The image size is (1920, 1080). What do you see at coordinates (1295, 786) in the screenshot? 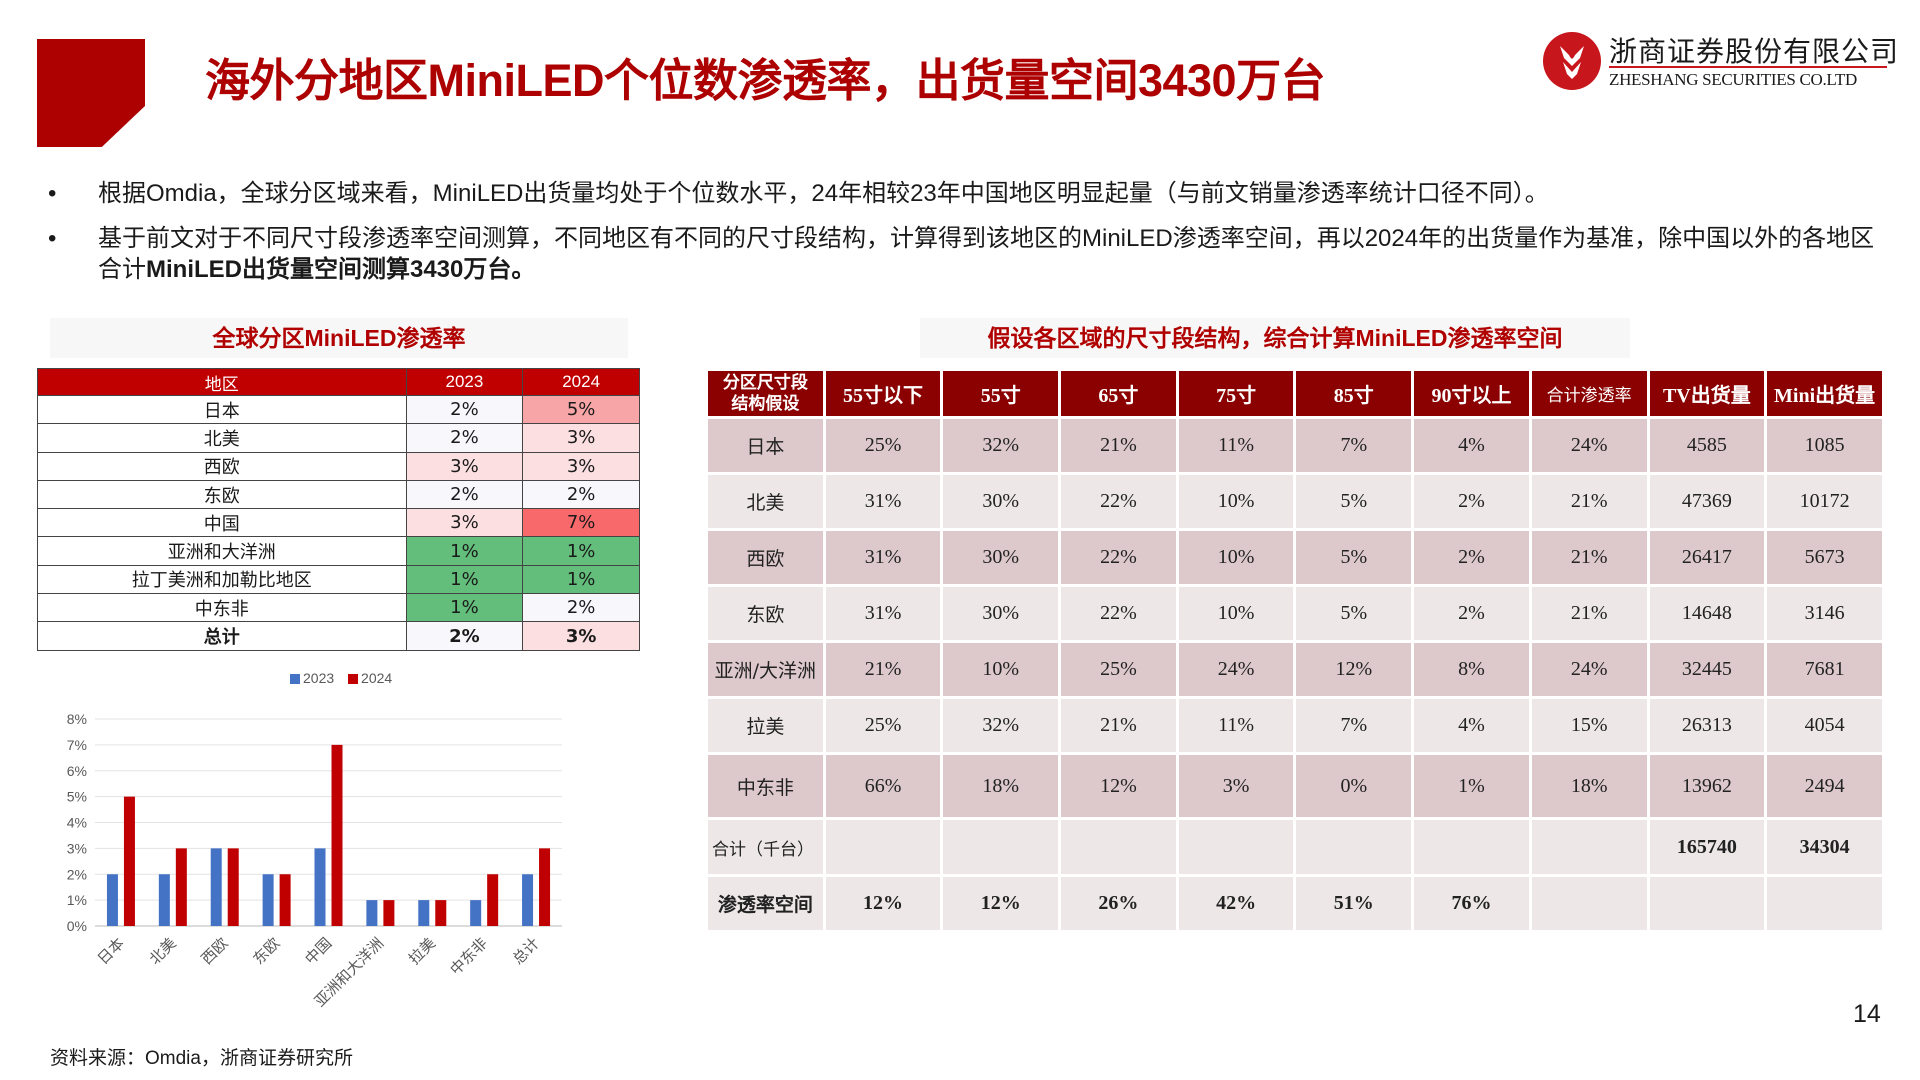
I see `table-row: 中东非 66% 18% 12% 3% 0% 1% 18% 13962 2494` at bounding box center [1295, 786].